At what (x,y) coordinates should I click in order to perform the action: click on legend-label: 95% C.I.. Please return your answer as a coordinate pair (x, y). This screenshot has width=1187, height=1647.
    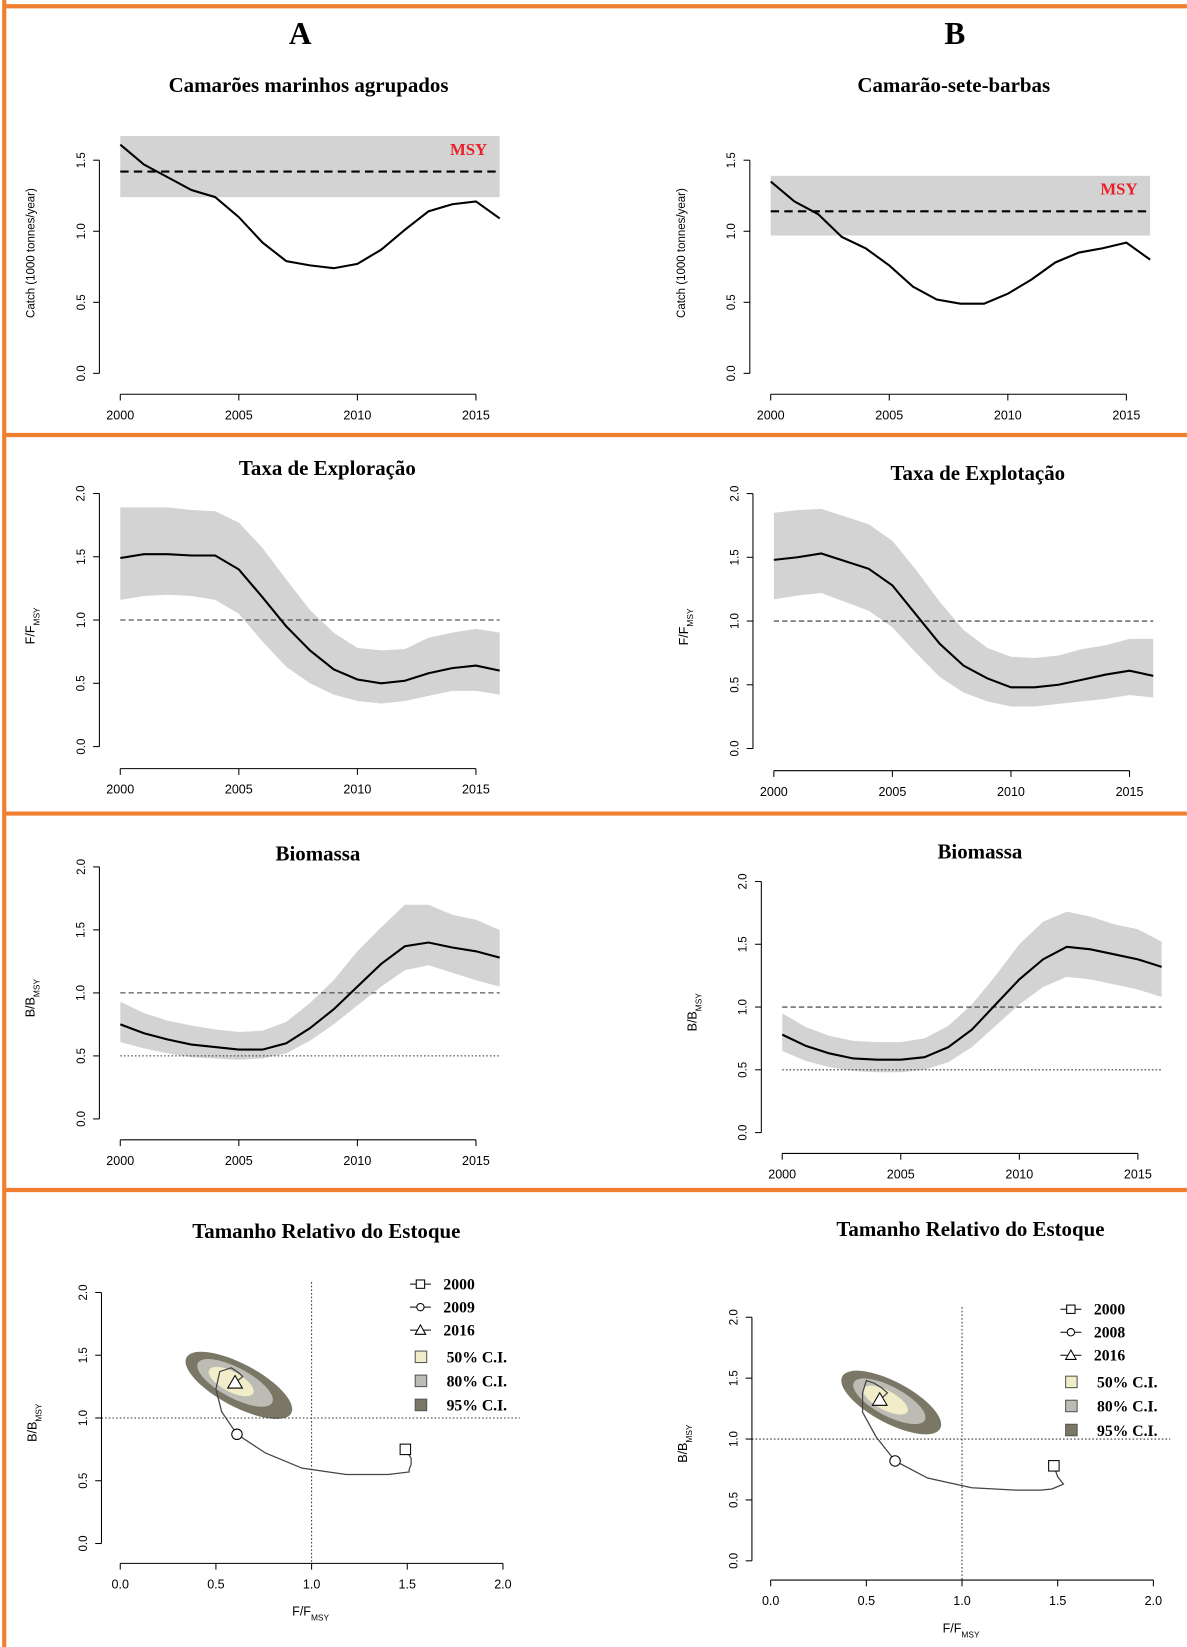
    Looking at the image, I should click on (477, 1406).